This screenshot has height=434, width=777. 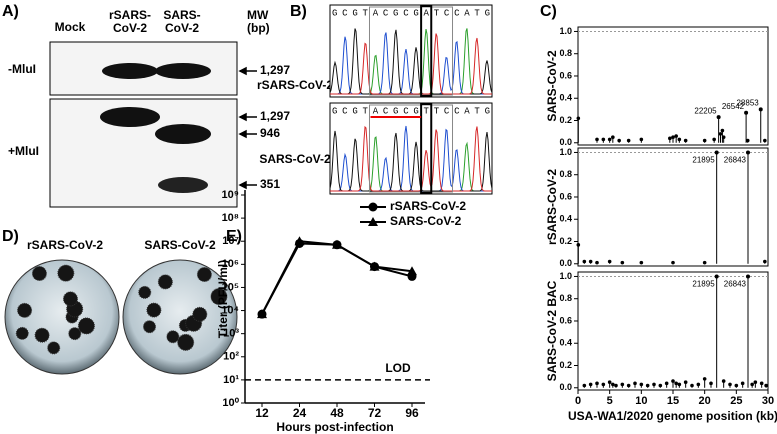 I want to click on y-tick-label: 10⁵, so click(x=230, y=287).